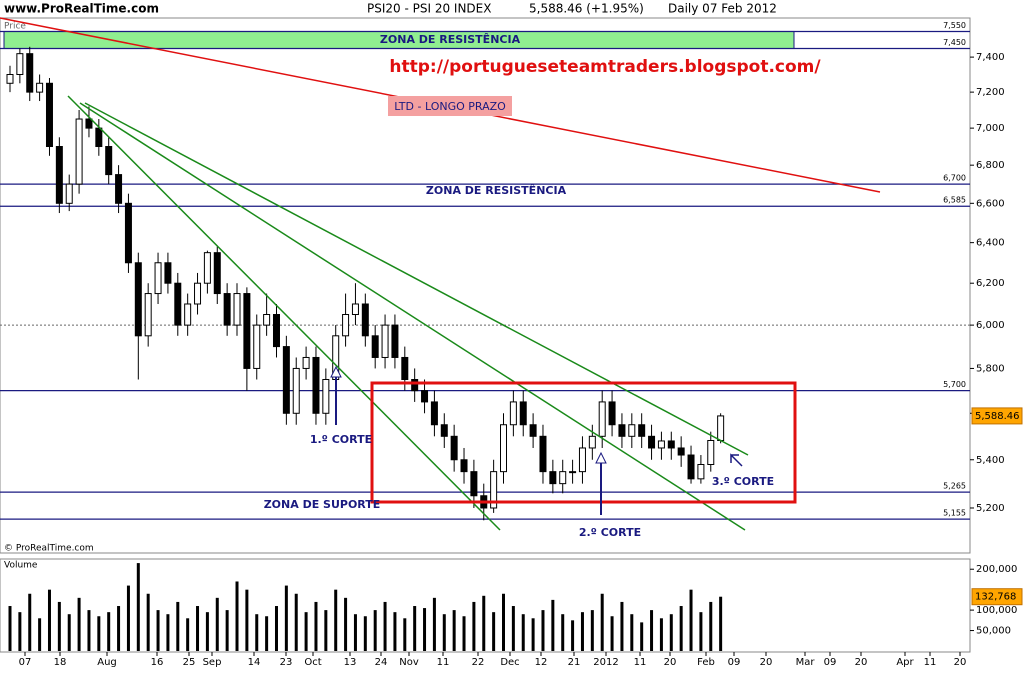 The width and height of the screenshot is (1024, 674). What do you see at coordinates (990, 165) in the screenshot?
I see `y-tick-label: 6,800` at bounding box center [990, 165].